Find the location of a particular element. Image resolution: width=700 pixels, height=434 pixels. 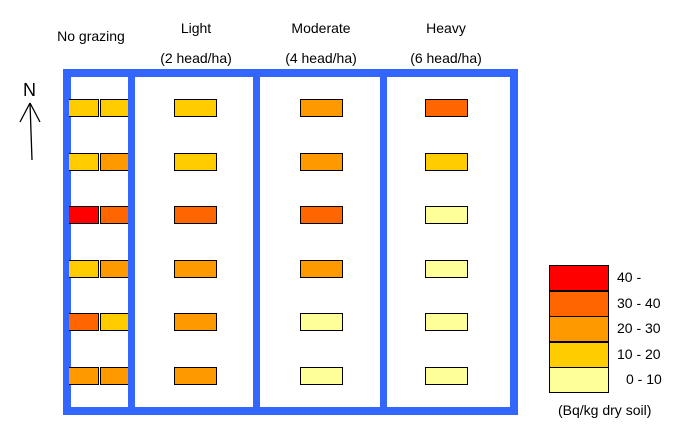

legend-label: 10 - 20 is located at coordinates (639, 353).